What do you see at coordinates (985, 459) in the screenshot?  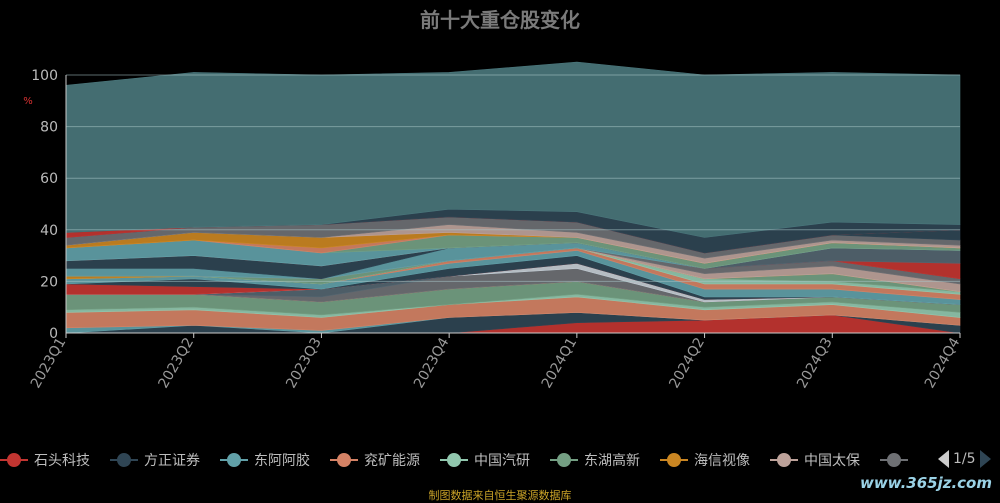 I see `pager-next-icon` at bounding box center [985, 459].